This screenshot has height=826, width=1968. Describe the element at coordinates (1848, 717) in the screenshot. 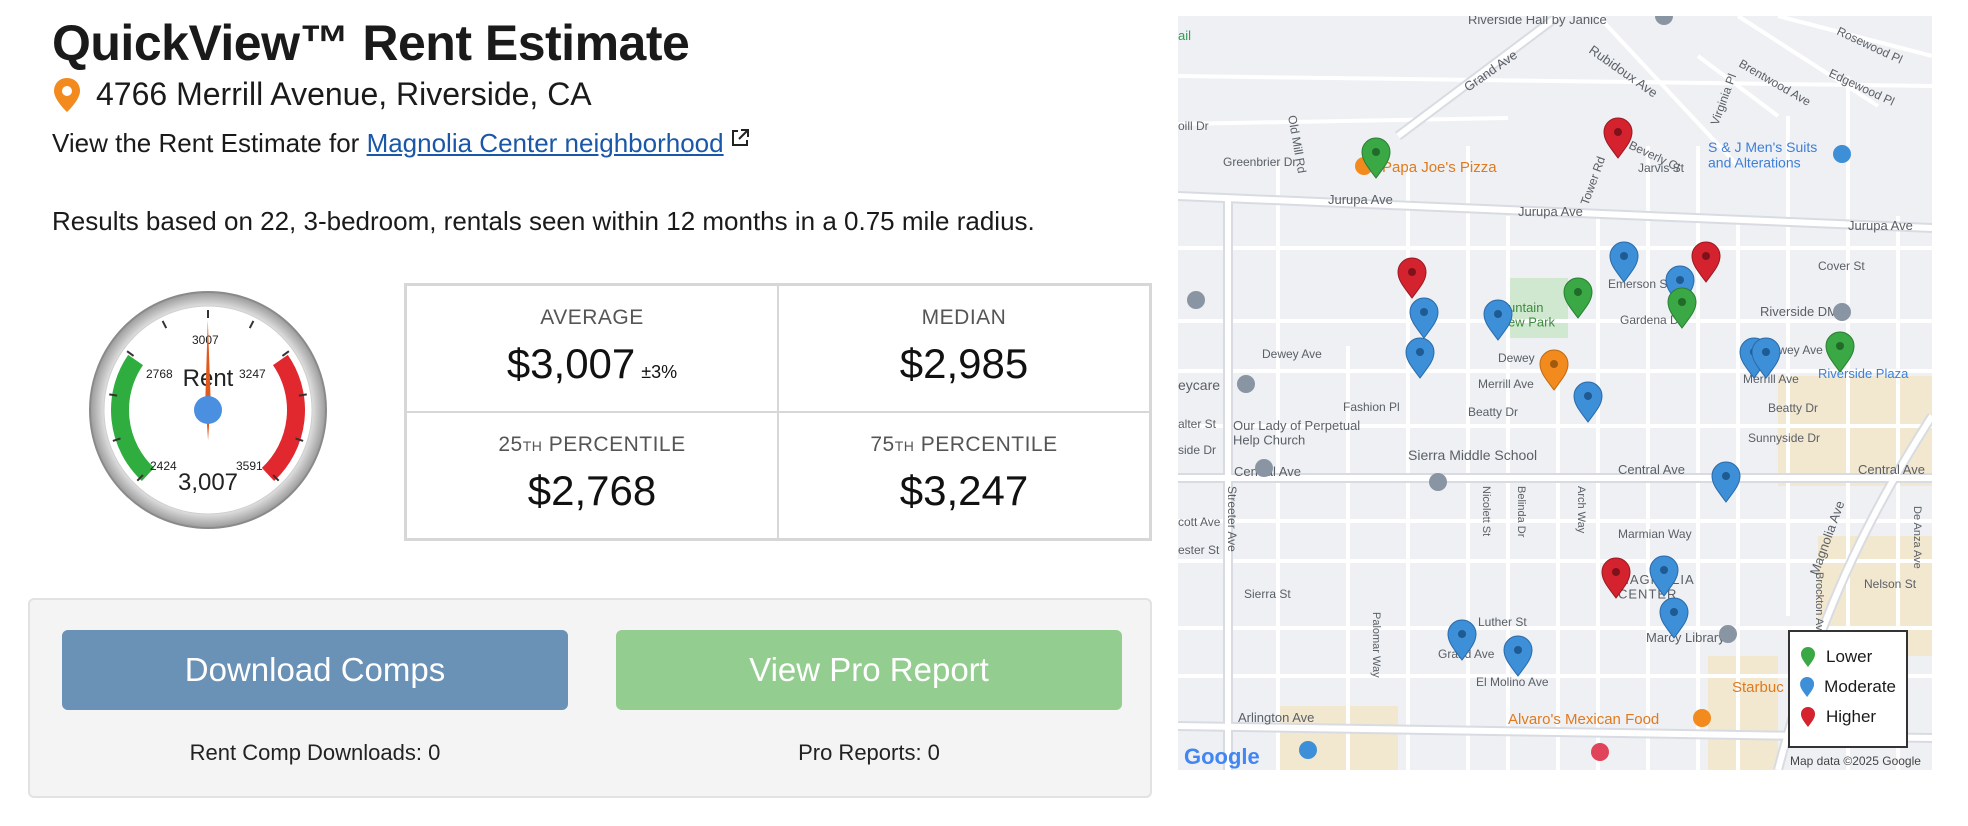

I see `legend-higher: Higher` at that location.